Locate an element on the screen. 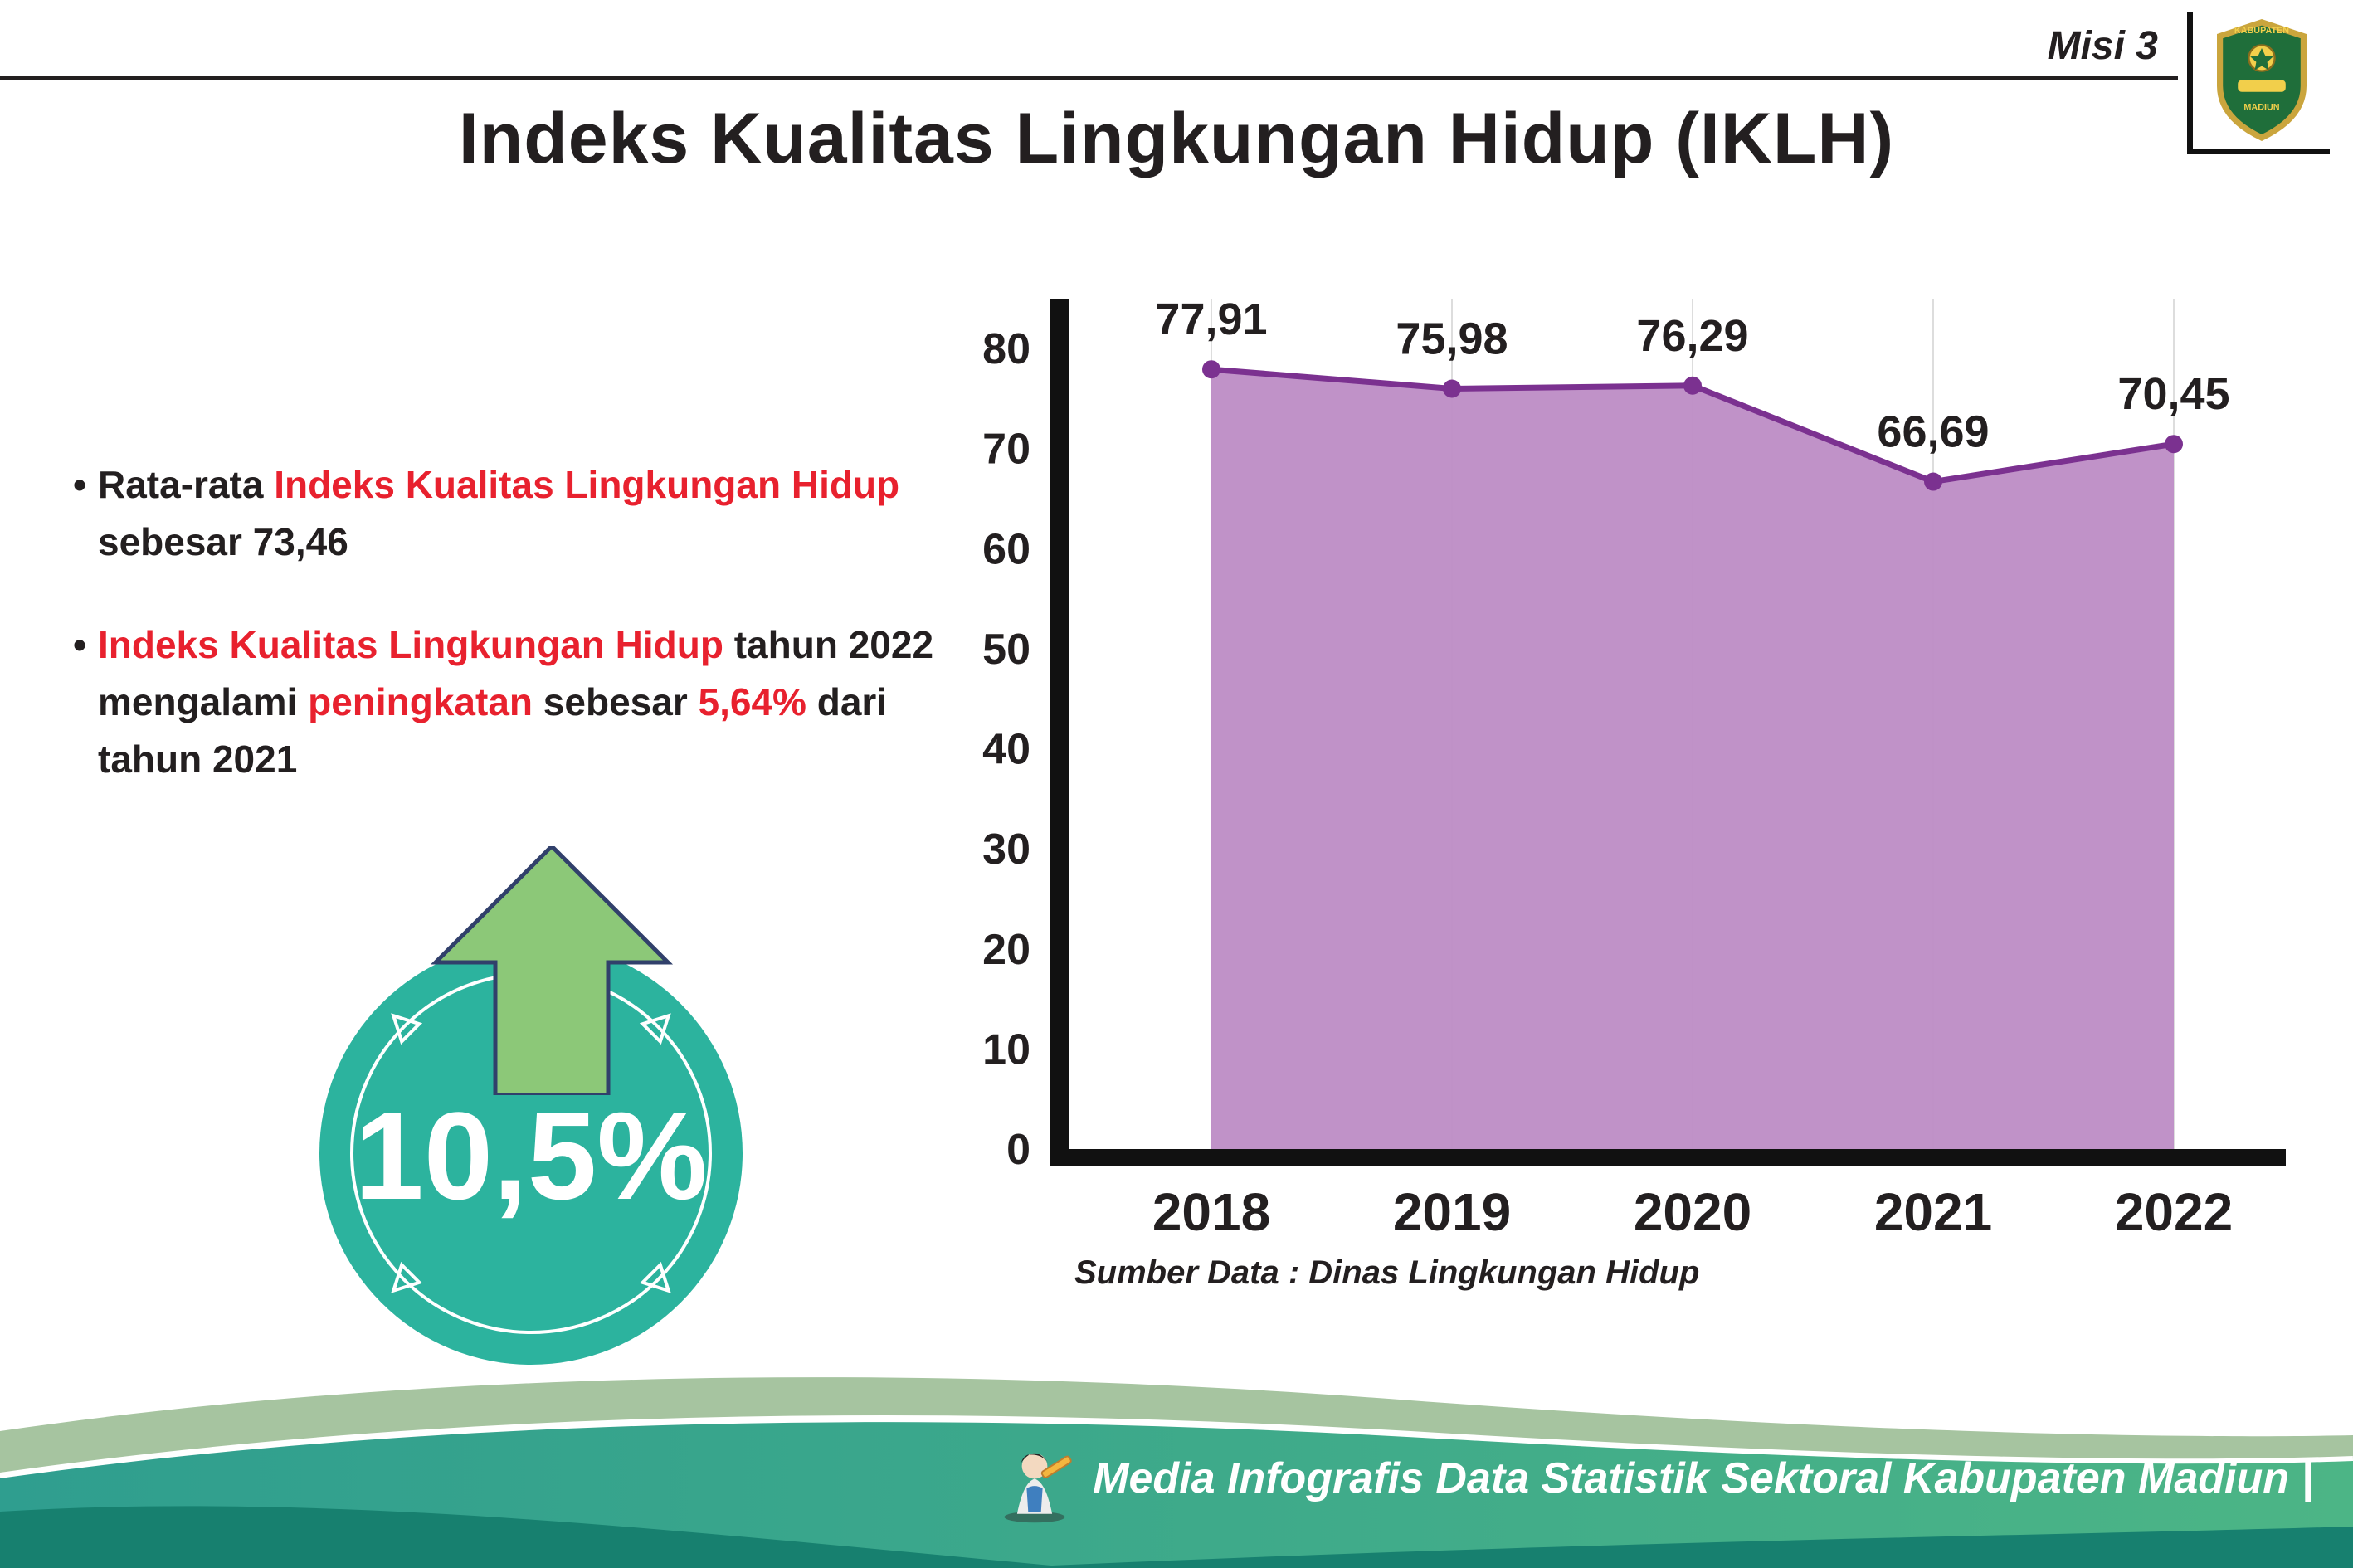  text-segment: sebesar 73,46 is located at coordinates (223, 541).